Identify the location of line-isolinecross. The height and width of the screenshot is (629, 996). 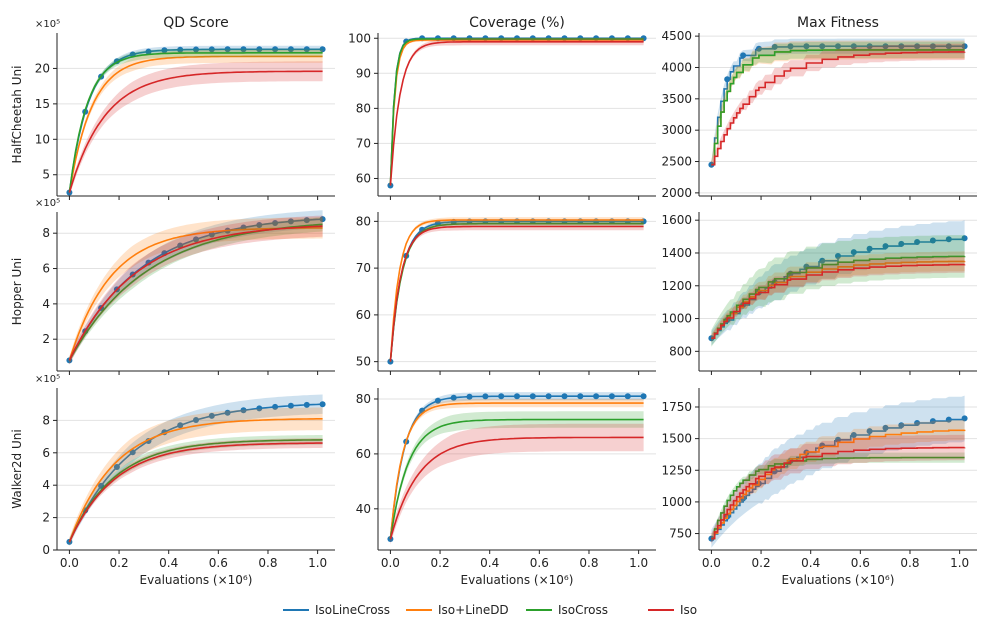
(516, 291).